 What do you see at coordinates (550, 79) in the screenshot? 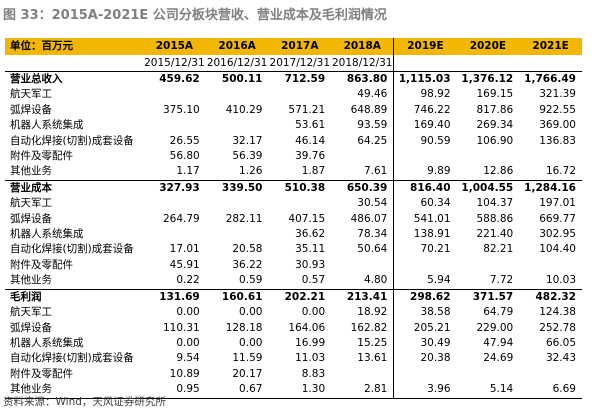
I see `value-cell: 1,766.49` at bounding box center [550, 79].